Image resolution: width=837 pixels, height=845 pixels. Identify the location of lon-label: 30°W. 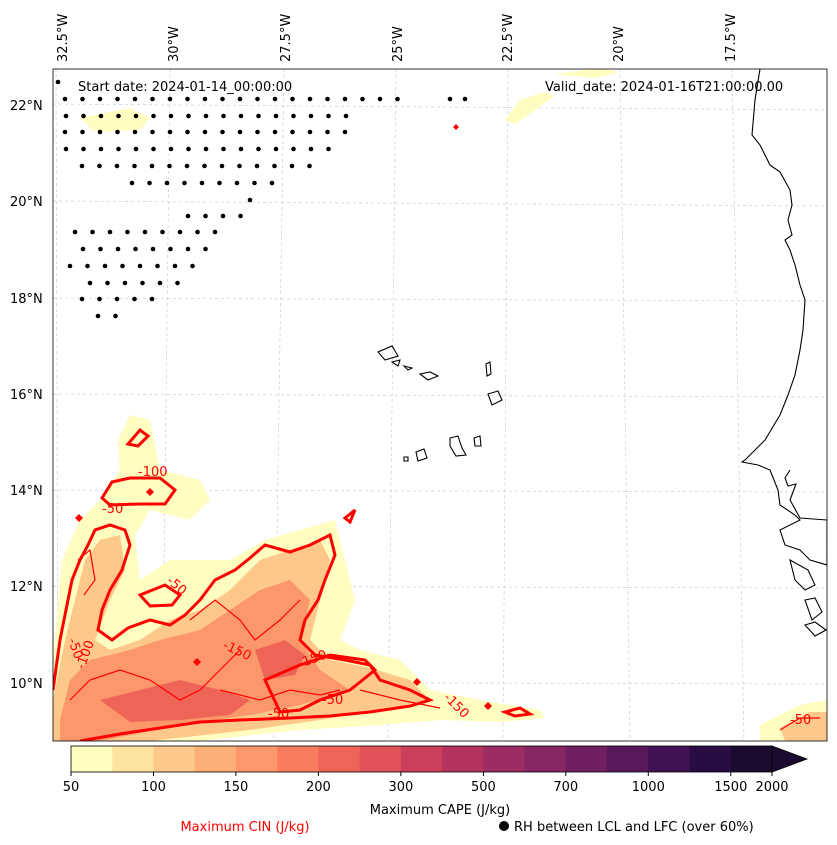
(174, 44).